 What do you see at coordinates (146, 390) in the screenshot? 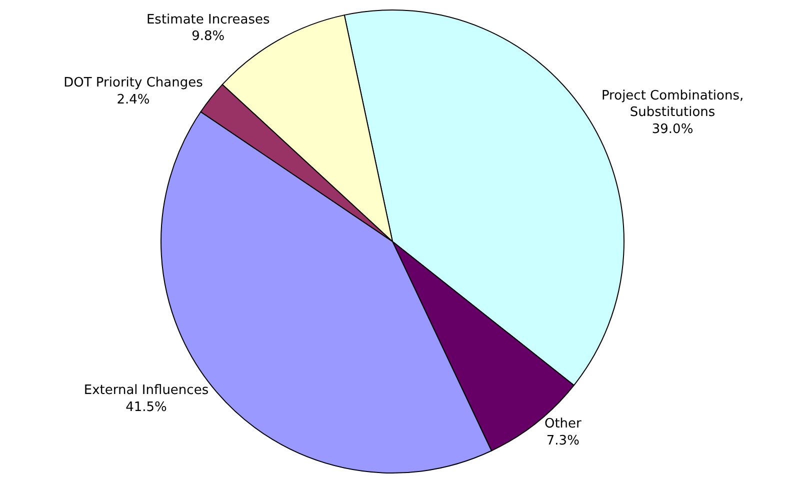
I see `slice-label: External Influences` at bounding box center [146, 390].